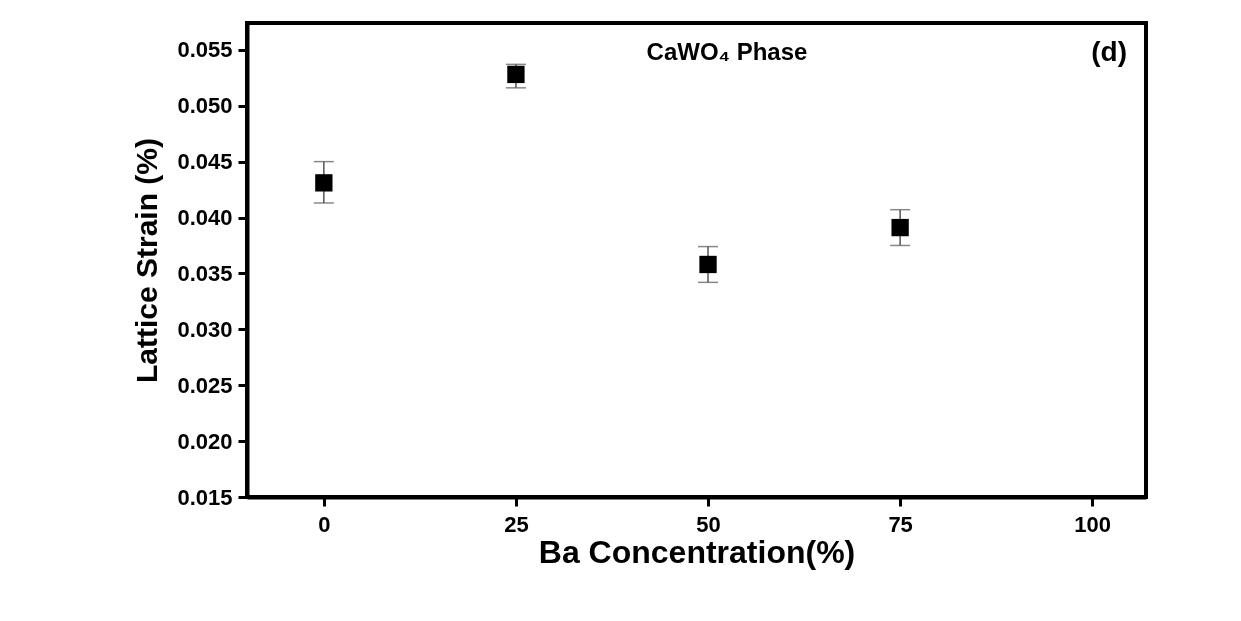  I want to click on y-tick-label: 0.025, so click(205, 385).